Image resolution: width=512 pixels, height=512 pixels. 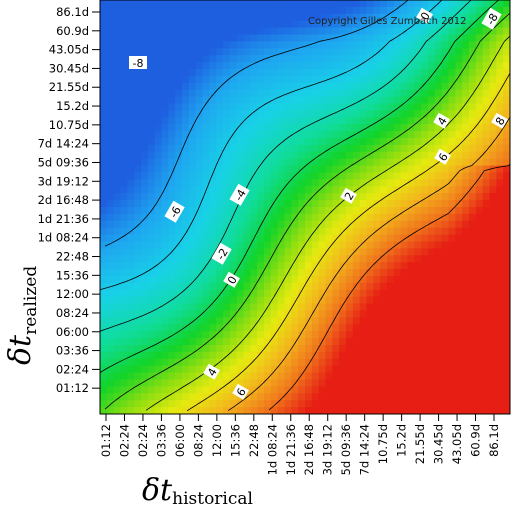 I want to click on x-tick-label: 3d 19:12, so click(x=328, y=449).